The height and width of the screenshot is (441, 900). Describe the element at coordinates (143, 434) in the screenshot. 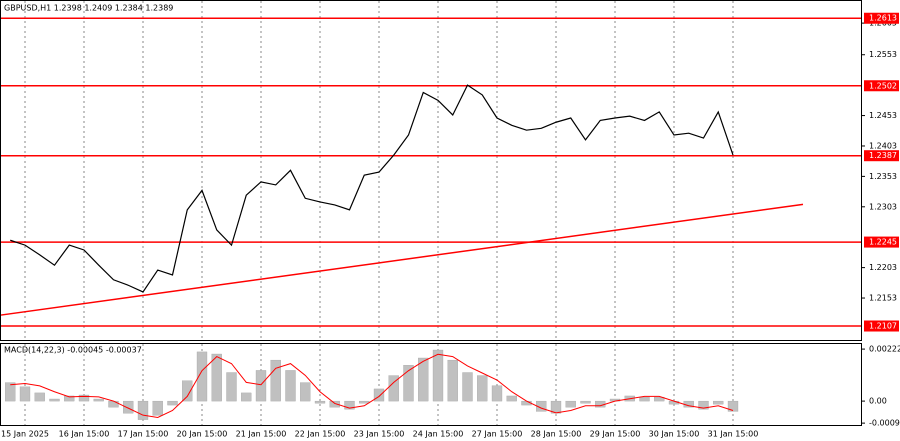

I see `x-tick-label: 17 Jan 15:00` at that location.